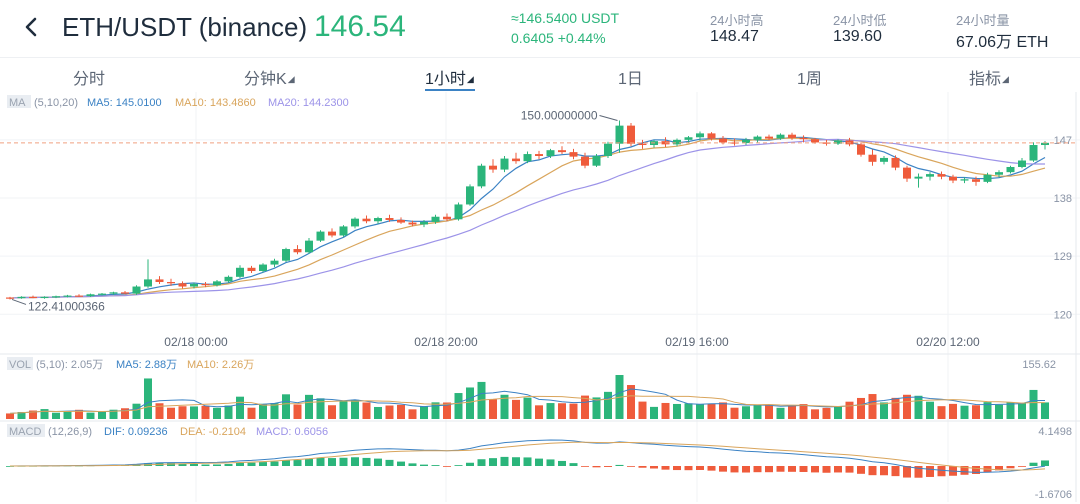 The width and height of the screenshot is (1080, 504). I want to click on tab-indicators: 指标◢, so click(989, 79).